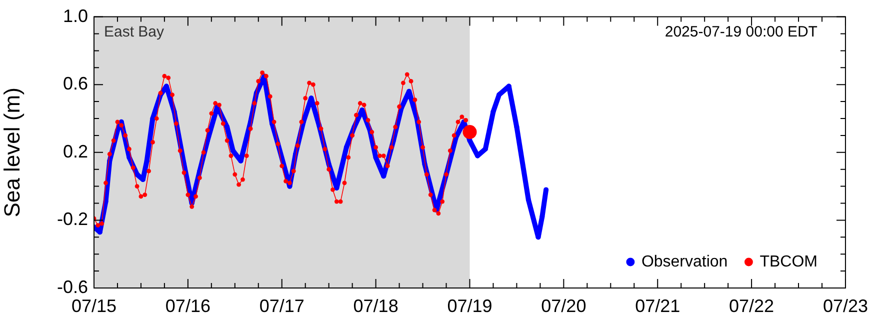 The width and height of the screenshot is (876, 334). Describe the element at coordinates (751, 306) in the screenshot. I see `x-tick-label: 07/22` at that location.